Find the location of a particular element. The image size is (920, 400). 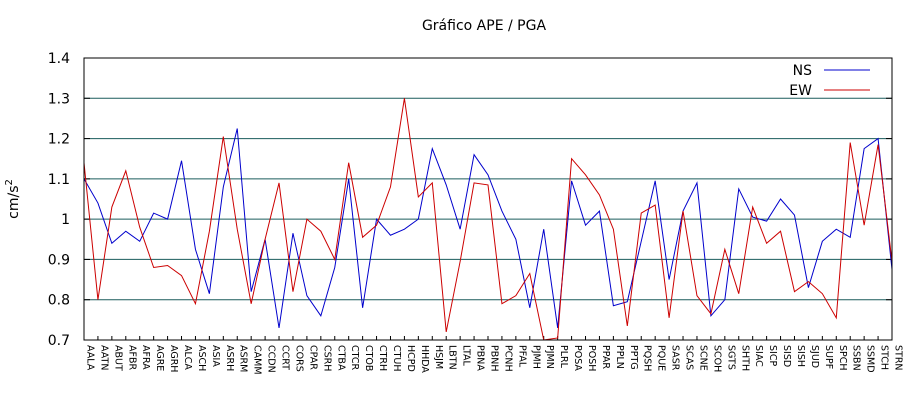

x-tick-label: HCPD is located at coordinates (410, 358).